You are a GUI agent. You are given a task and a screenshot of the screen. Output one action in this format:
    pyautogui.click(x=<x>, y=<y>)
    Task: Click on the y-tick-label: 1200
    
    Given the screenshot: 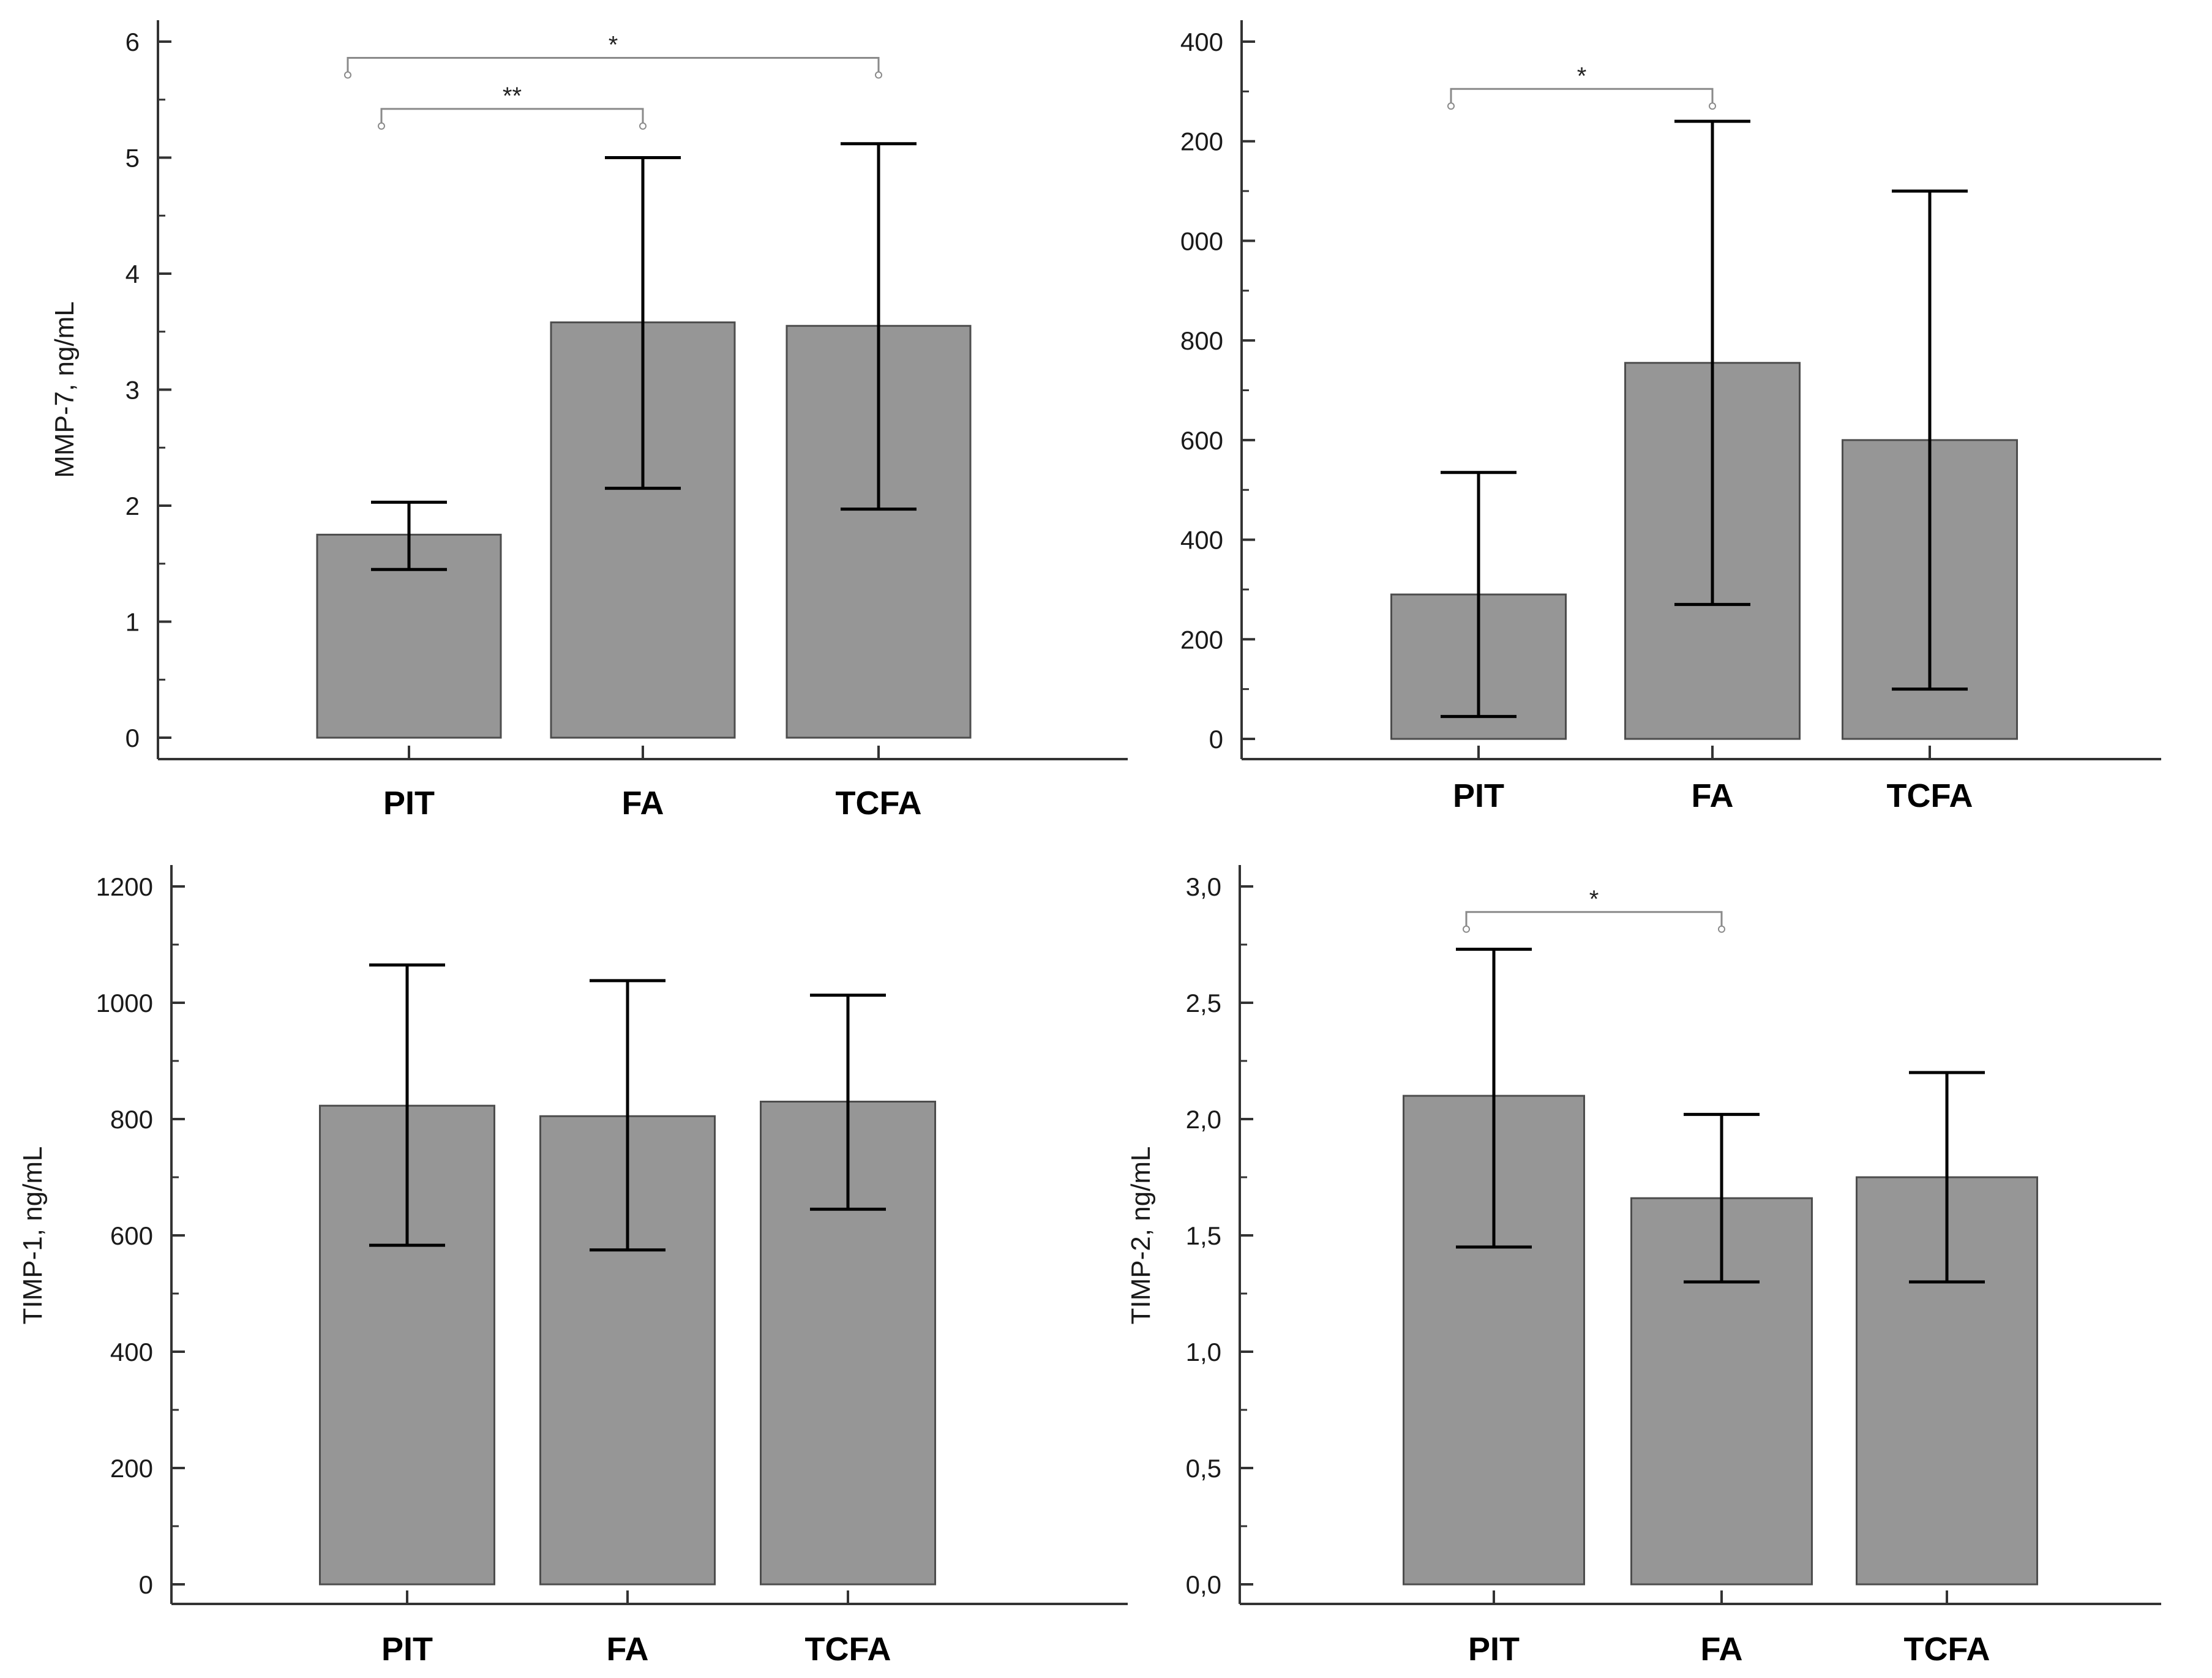 What is the action you would take?
    pyautogui.click(x=124, y=886)
    